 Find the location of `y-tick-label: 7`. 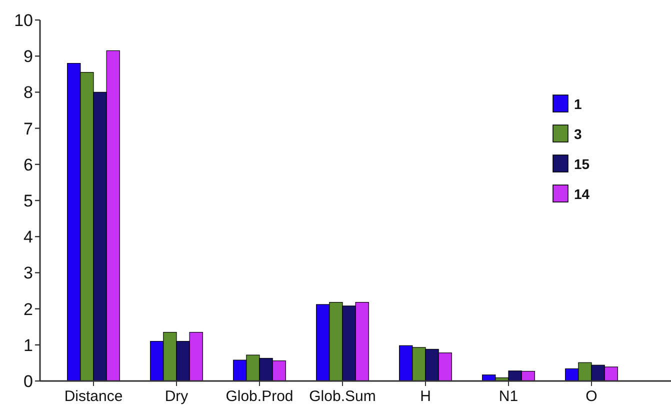

y-tick-label: 7 is located at coordinates (28, 128).